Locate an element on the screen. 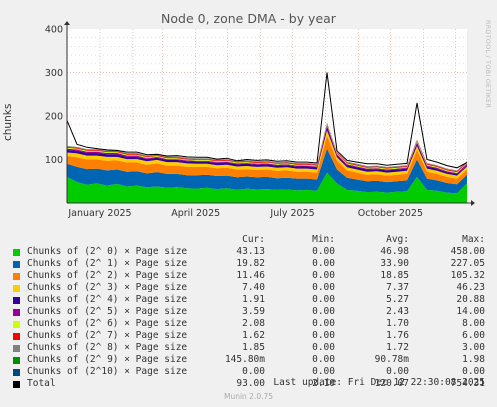 The height and width of the screenshot is (407, 497). legend-name: Chunks of (2^10) × Page size is located at coordinates (107, 371).